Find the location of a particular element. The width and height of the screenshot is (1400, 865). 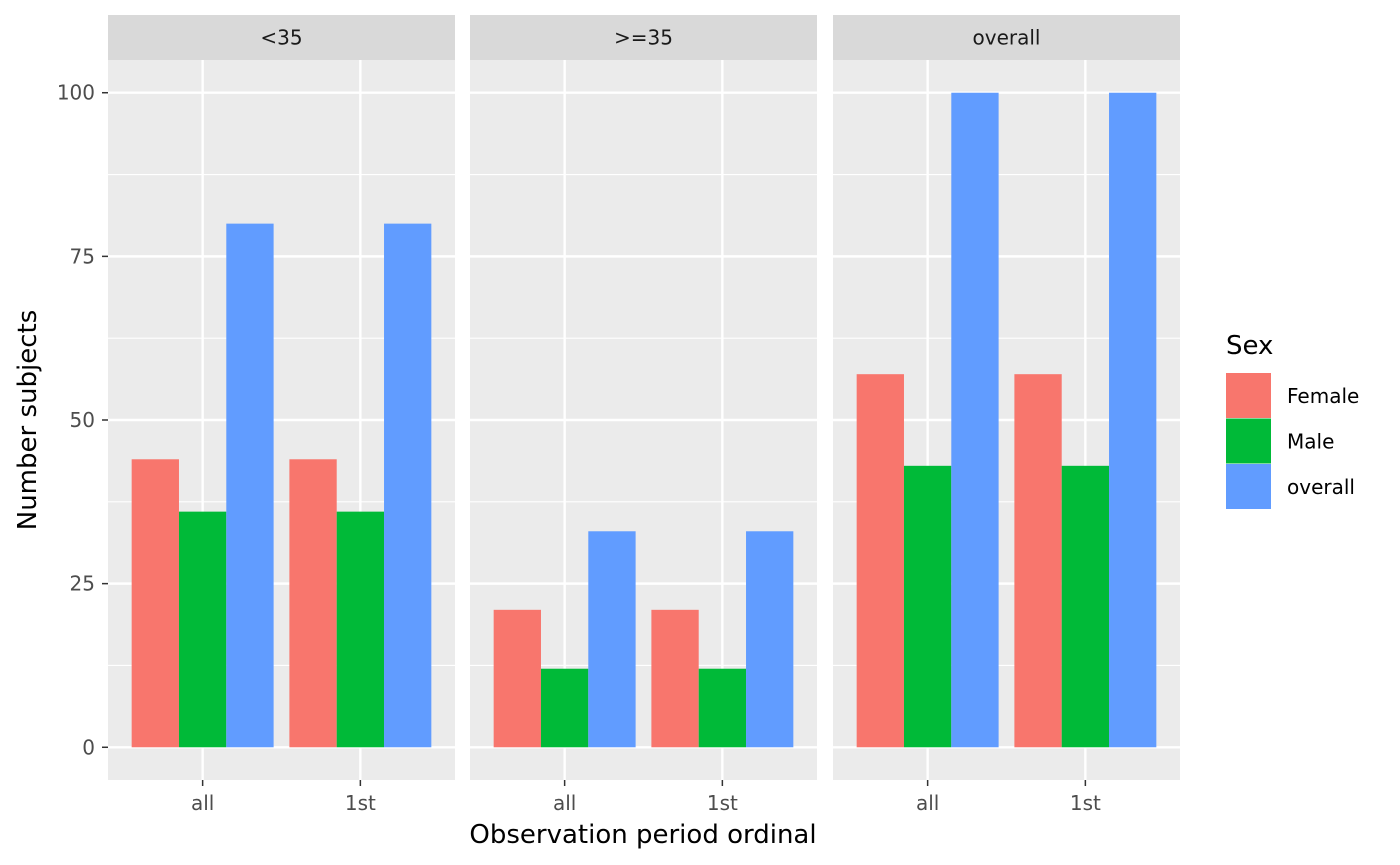

legend-label: overall is located at coordinates (1321, 487).